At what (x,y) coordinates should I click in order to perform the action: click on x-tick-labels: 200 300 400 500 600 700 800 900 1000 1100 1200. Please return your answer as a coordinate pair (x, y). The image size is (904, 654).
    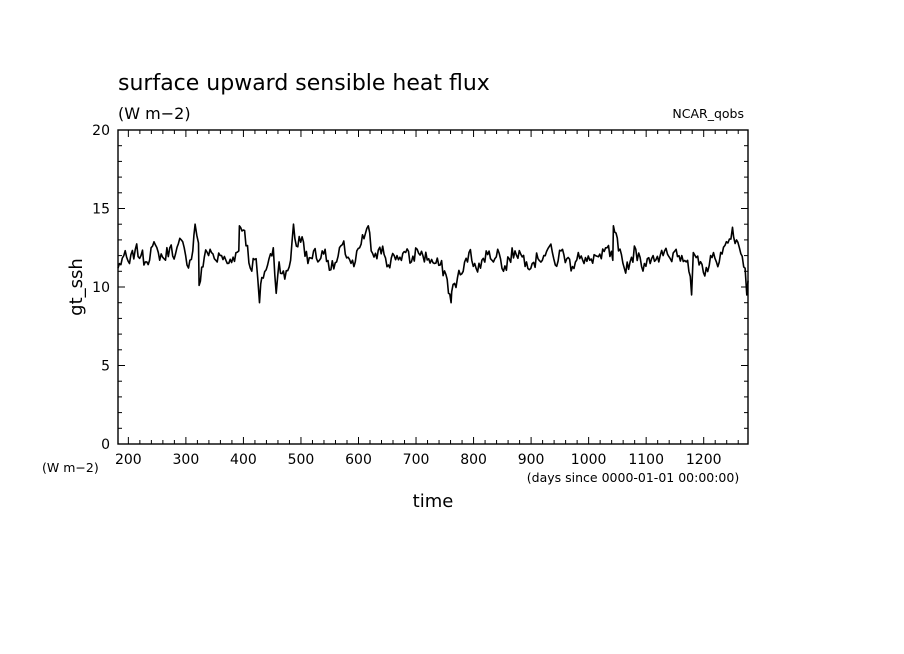
    Looking at the image, I should click on (418, 460).